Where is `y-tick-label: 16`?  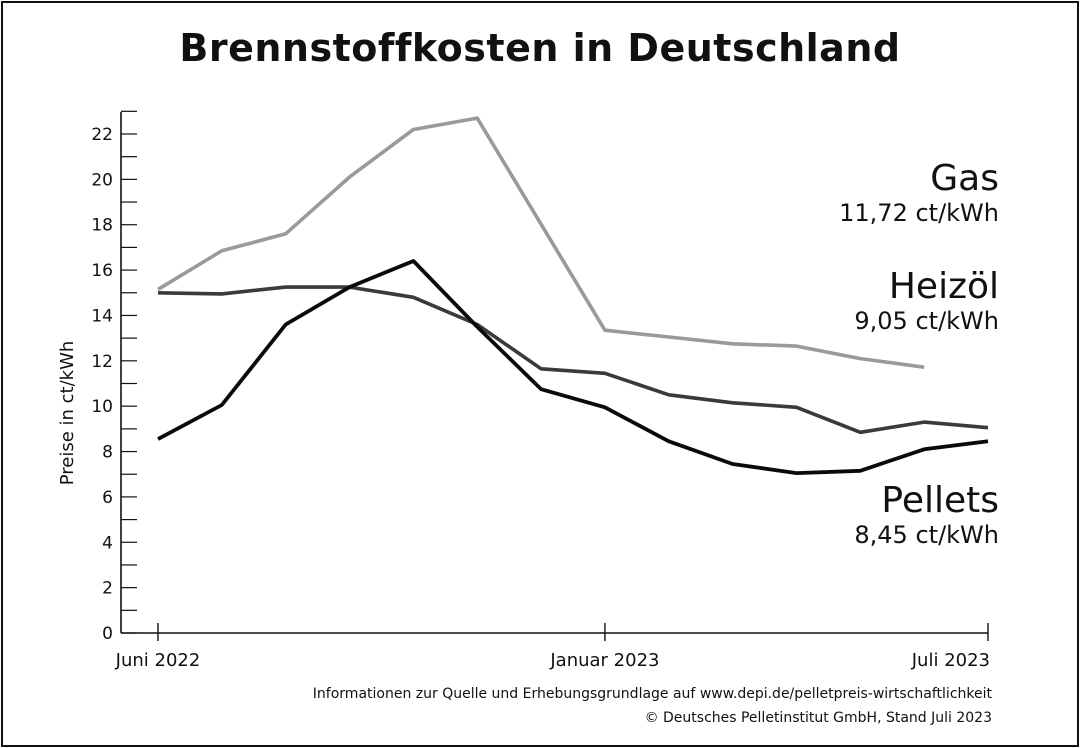
y-tick-label: 16 is located at coordinates (102, 271).